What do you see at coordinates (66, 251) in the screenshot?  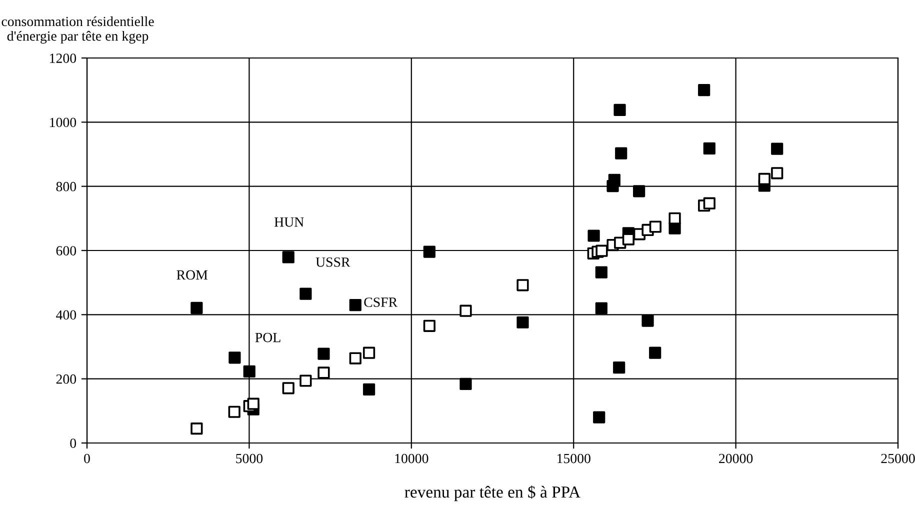 I see `y-tick-label: 600` at bounding box center [66, 251].